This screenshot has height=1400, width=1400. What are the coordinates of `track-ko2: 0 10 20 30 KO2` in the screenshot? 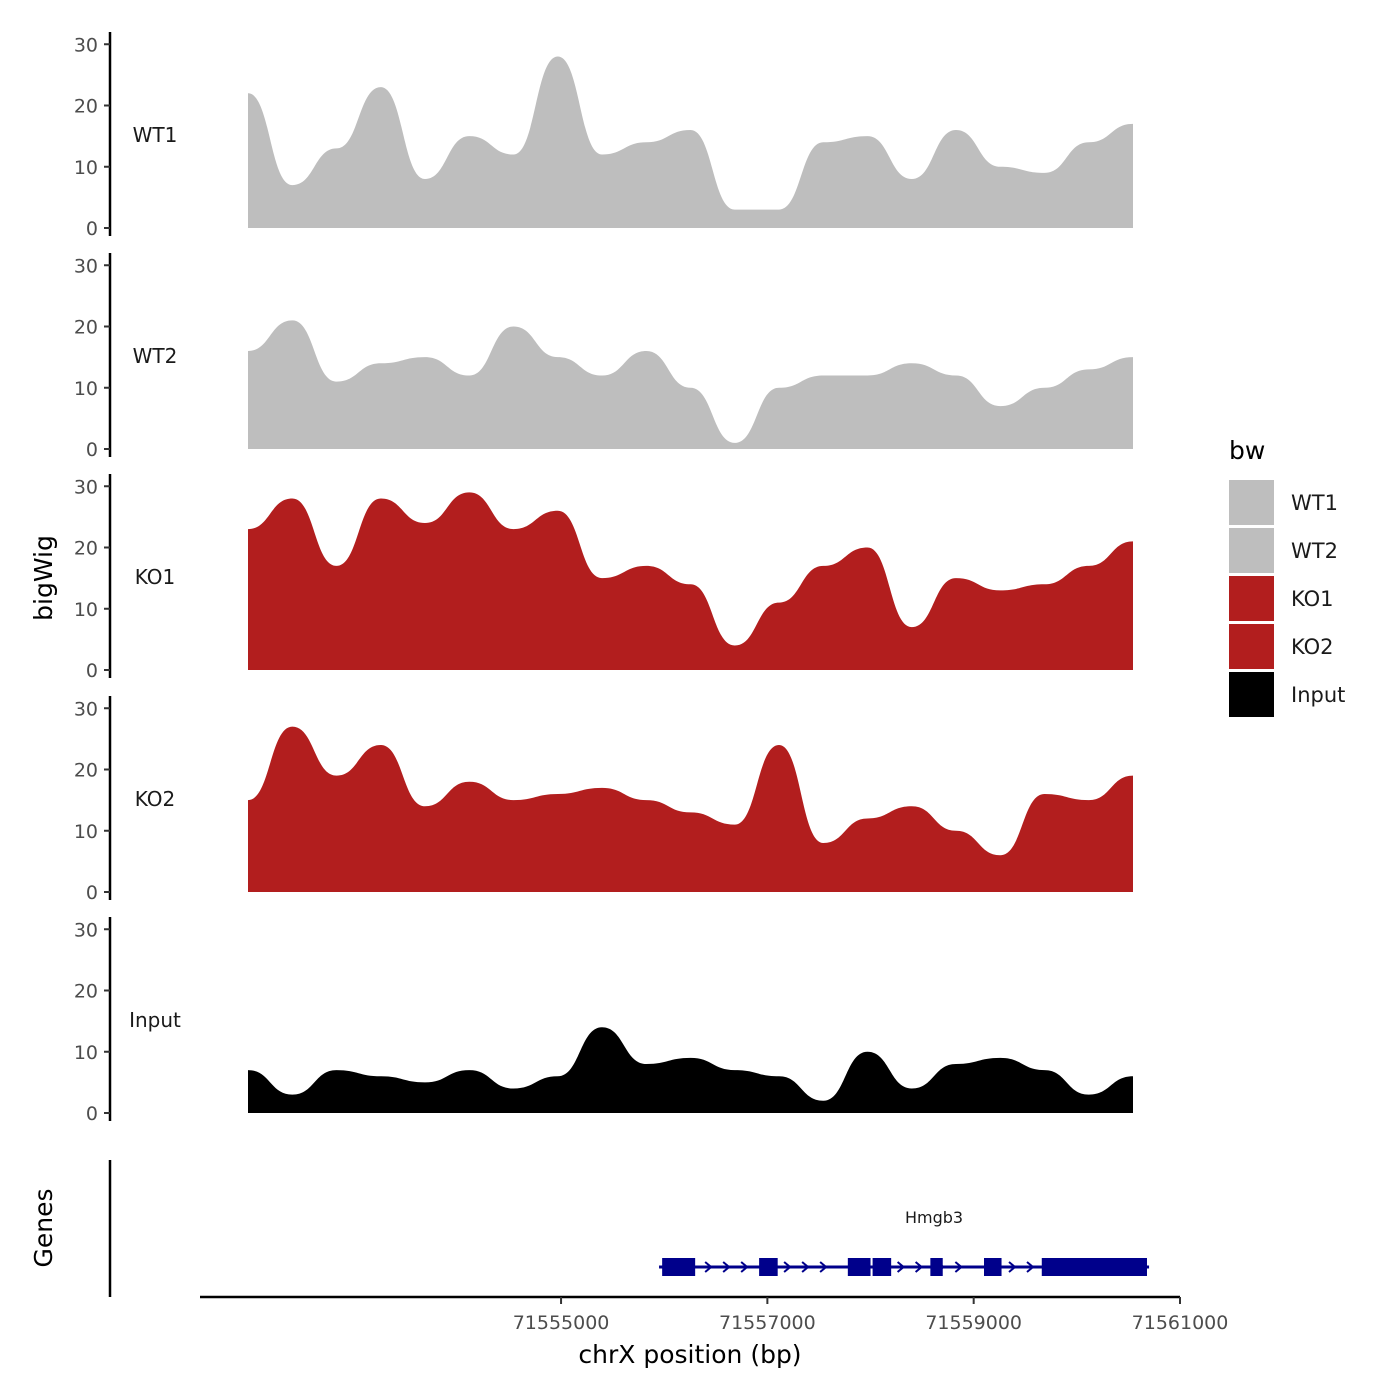 It's located at (603, 800).